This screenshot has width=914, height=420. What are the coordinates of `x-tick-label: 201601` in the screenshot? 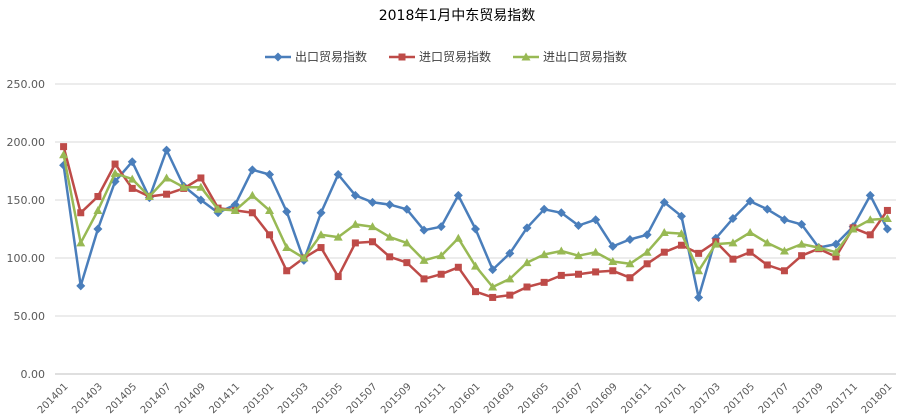 It's located at (465, 398).